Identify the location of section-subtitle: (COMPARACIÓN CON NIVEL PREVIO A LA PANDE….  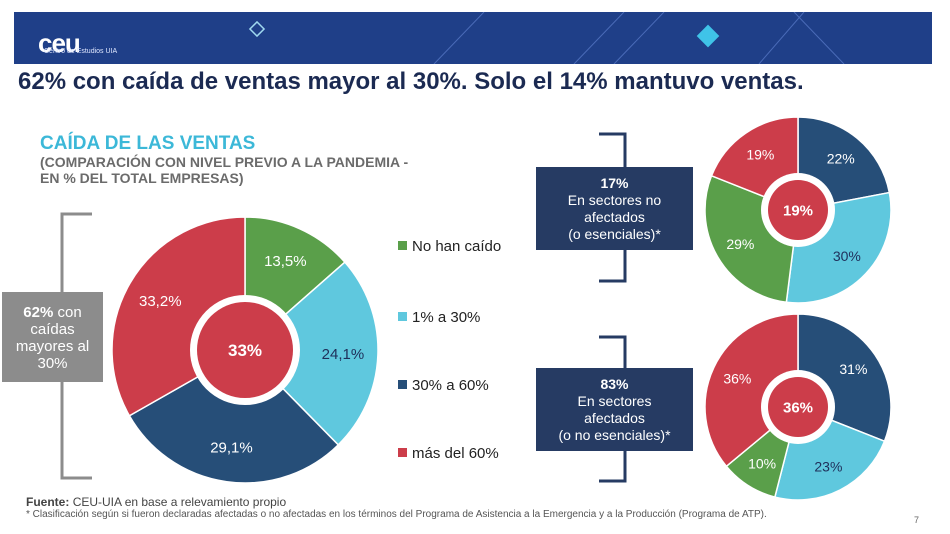
(224, 170).